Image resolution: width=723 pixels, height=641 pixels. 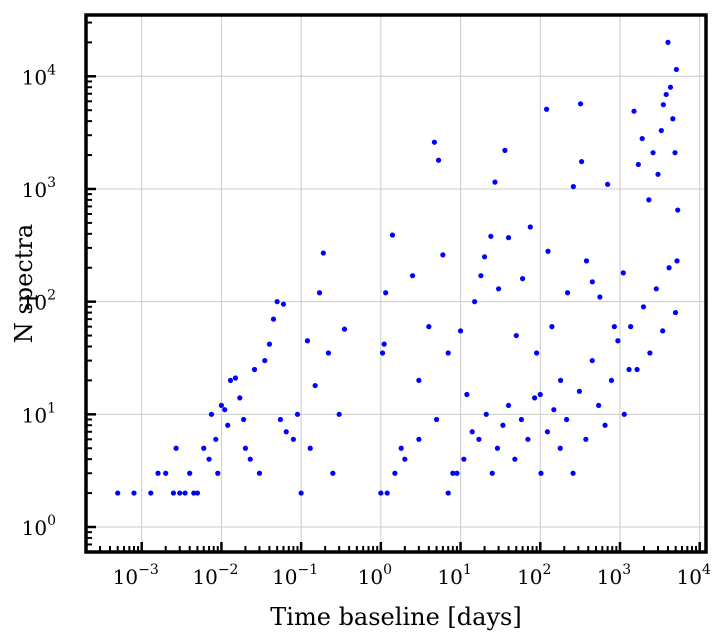 What do you see at coordinates (148, 570) in the screenshot?
I see `x-tick-exponent: −3` at bounding box center [148, 570].